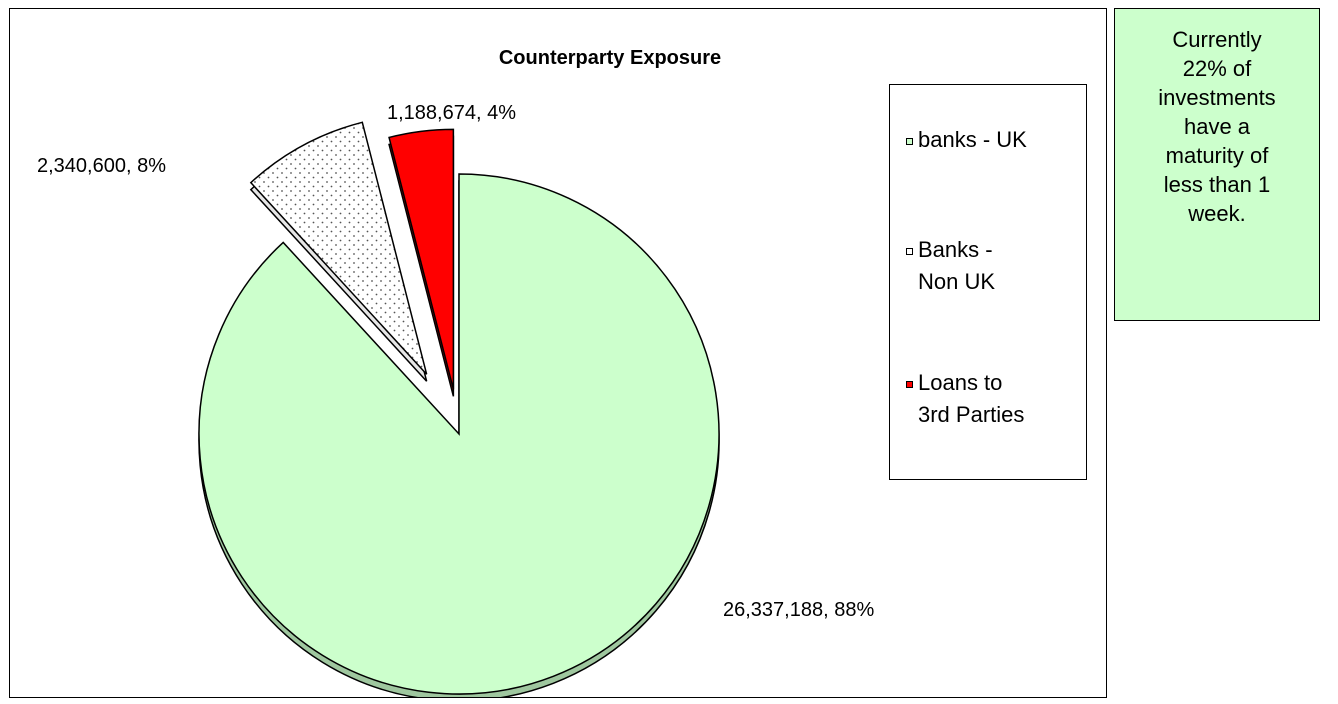 The height and width of the screenshot is (704, 1338). What do you see at coordinates (1217, 126) in the screenshot?
I see `note-line: have a` at bounding box center [1217, 126].